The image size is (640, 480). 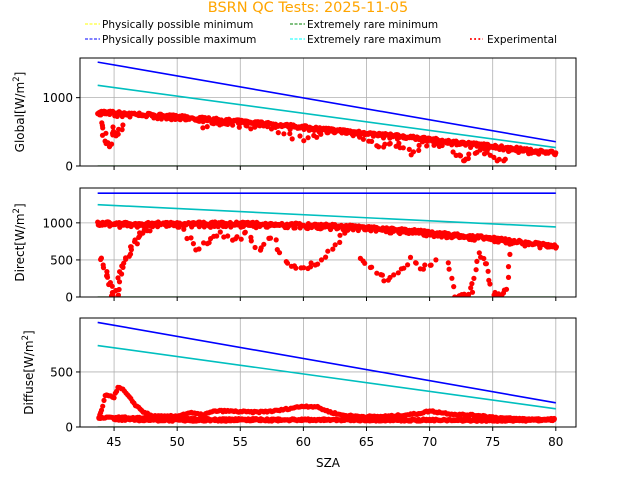 I want to click on legend-entry-phys-min: Physically possible minimum, so click(x=169, y=25).